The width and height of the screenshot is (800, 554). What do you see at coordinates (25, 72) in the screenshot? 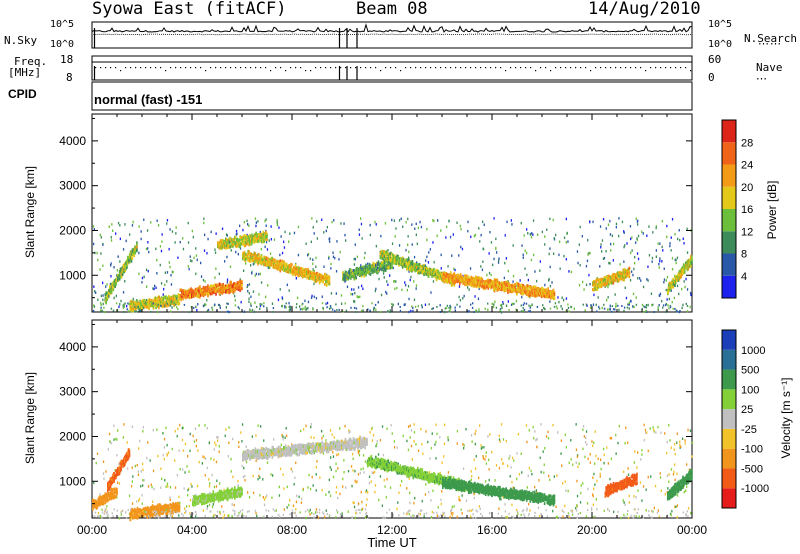
I see `freq-unit-label: [MHz]` at bounding box center [25, 72].